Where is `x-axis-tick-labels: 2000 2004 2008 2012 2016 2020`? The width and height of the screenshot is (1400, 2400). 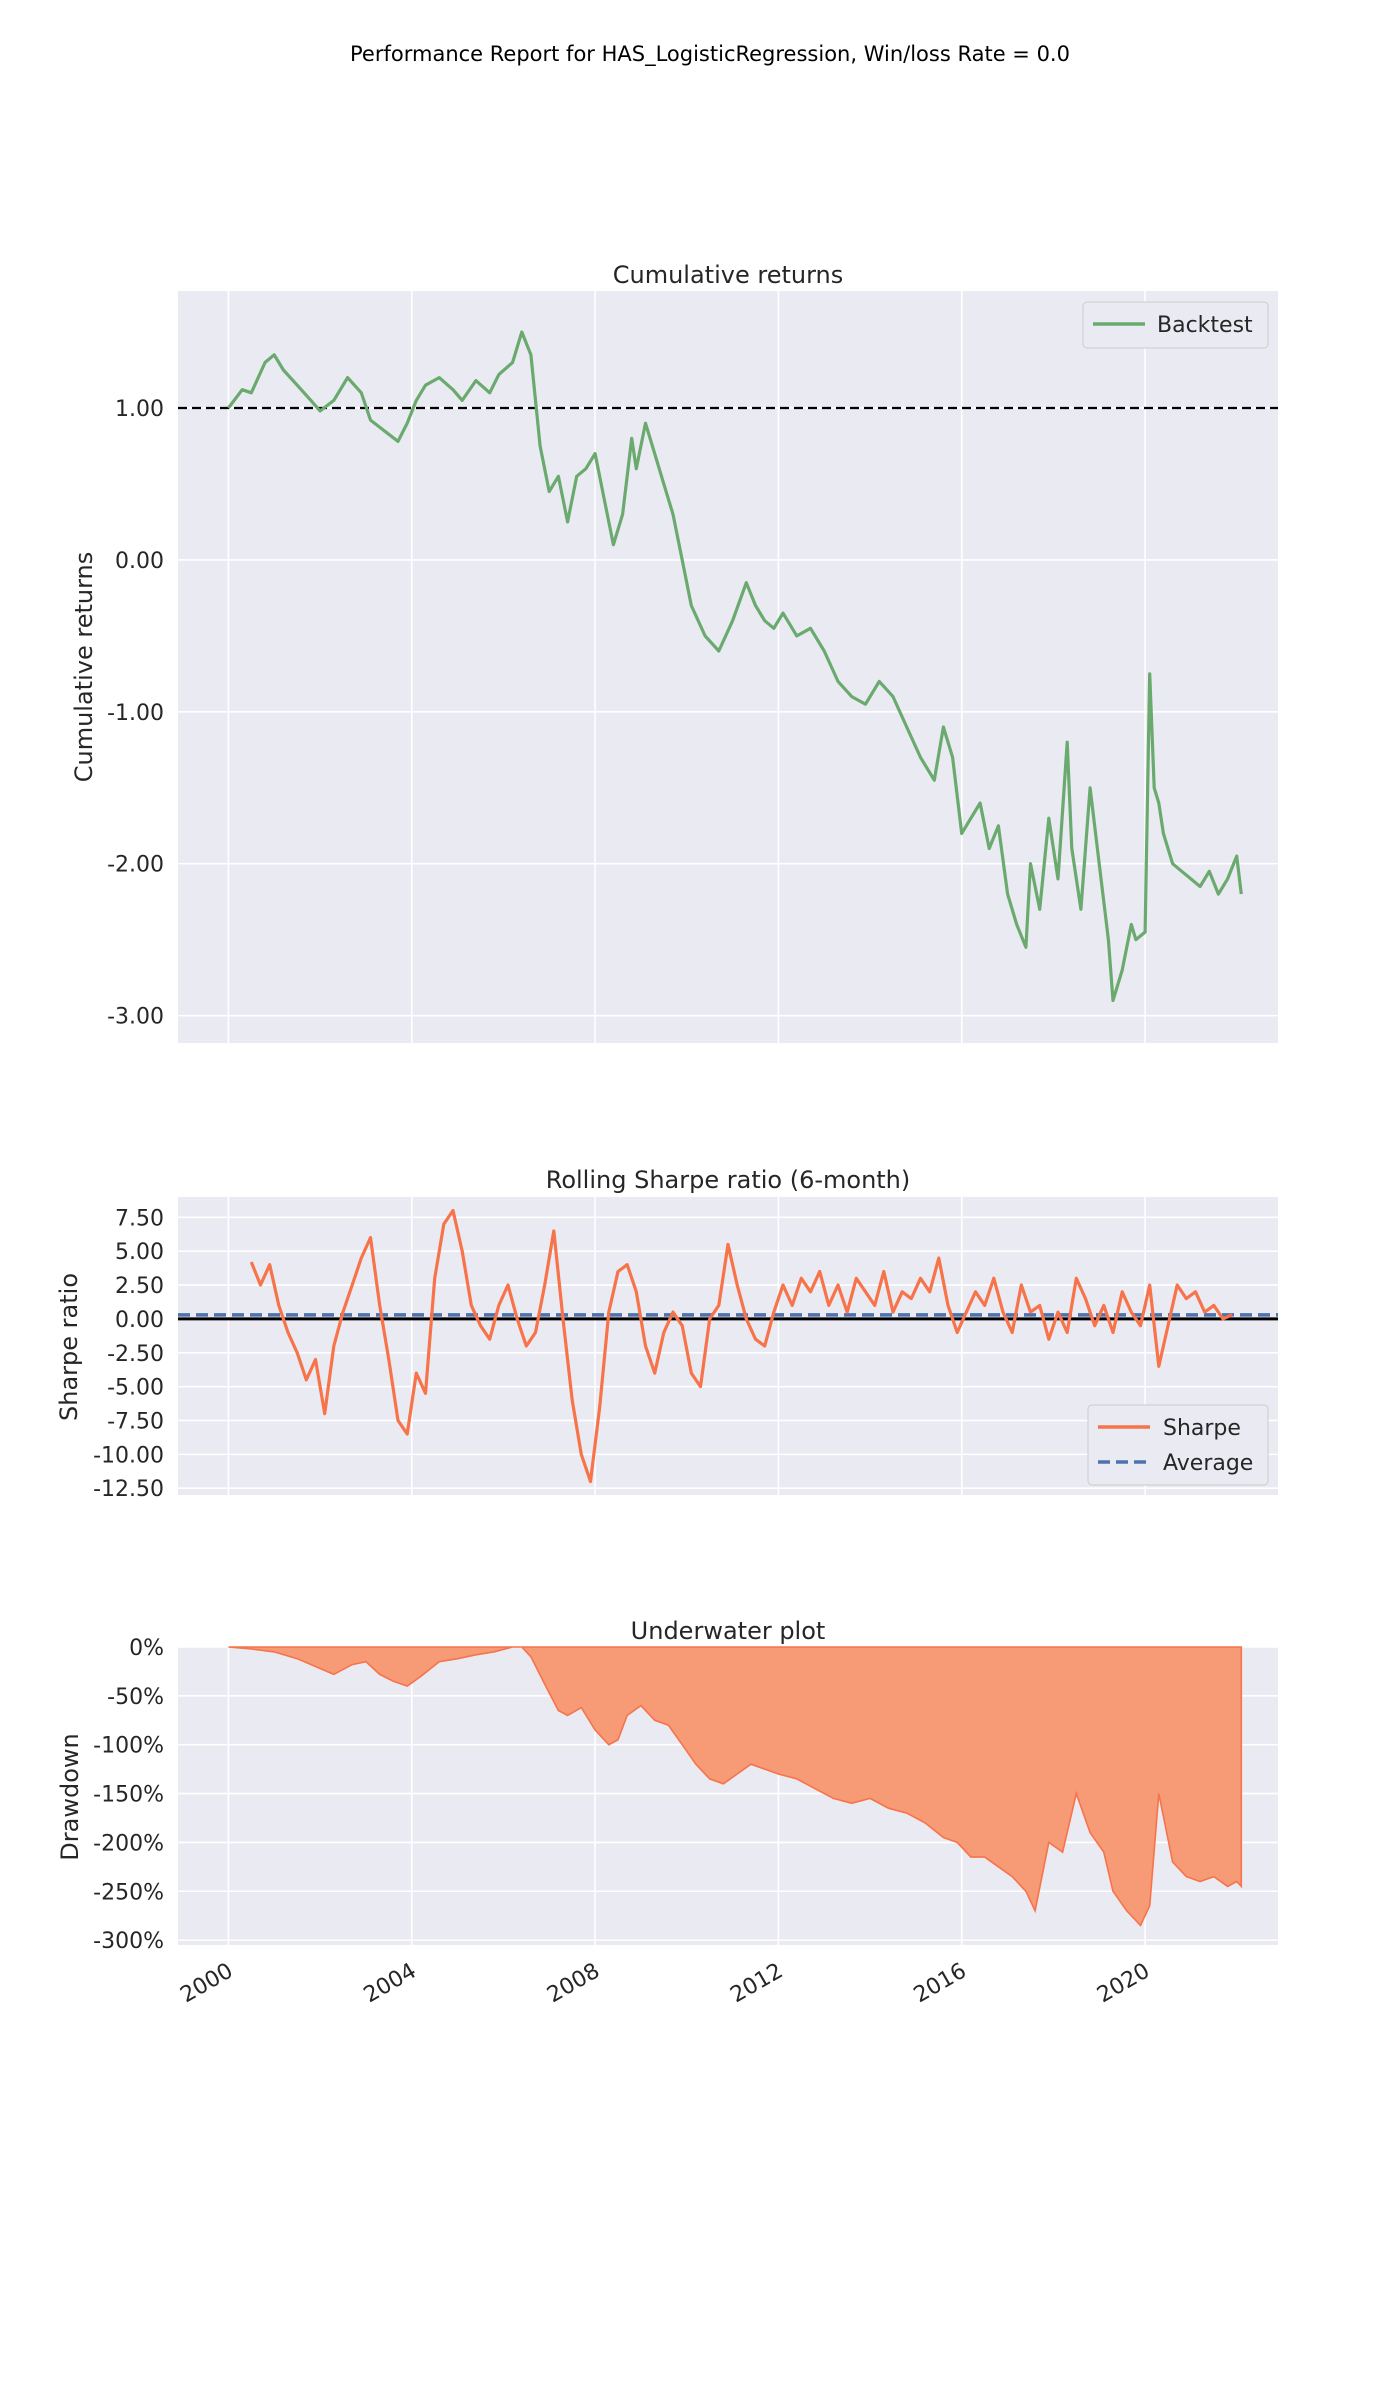
x-axis-tick-labels: 2000 2004 2008 2012 2016 2020 is located at coordinates (665, 1984).